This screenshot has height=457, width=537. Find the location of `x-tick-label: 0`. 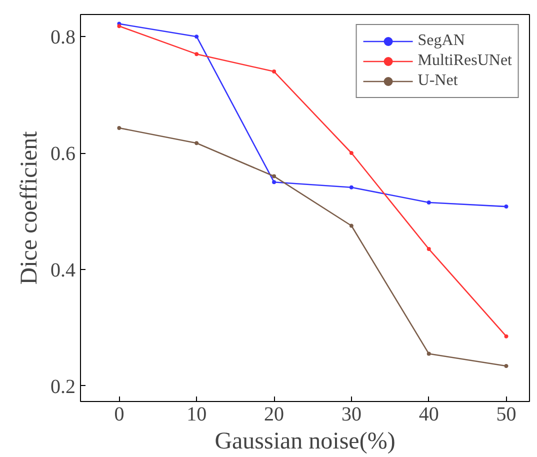

x-tick-label: 0 is located at coordinates (119, 415).